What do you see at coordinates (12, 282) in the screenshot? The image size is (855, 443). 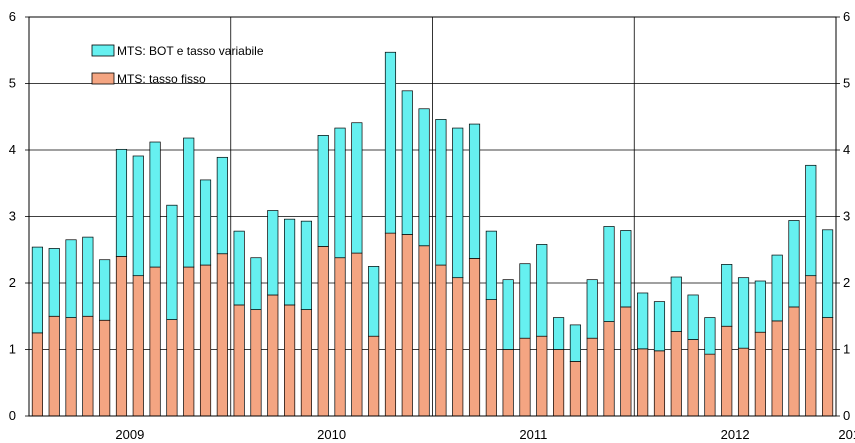 I see `y-tick-label-left: 2` at bounding box center [12, 282].